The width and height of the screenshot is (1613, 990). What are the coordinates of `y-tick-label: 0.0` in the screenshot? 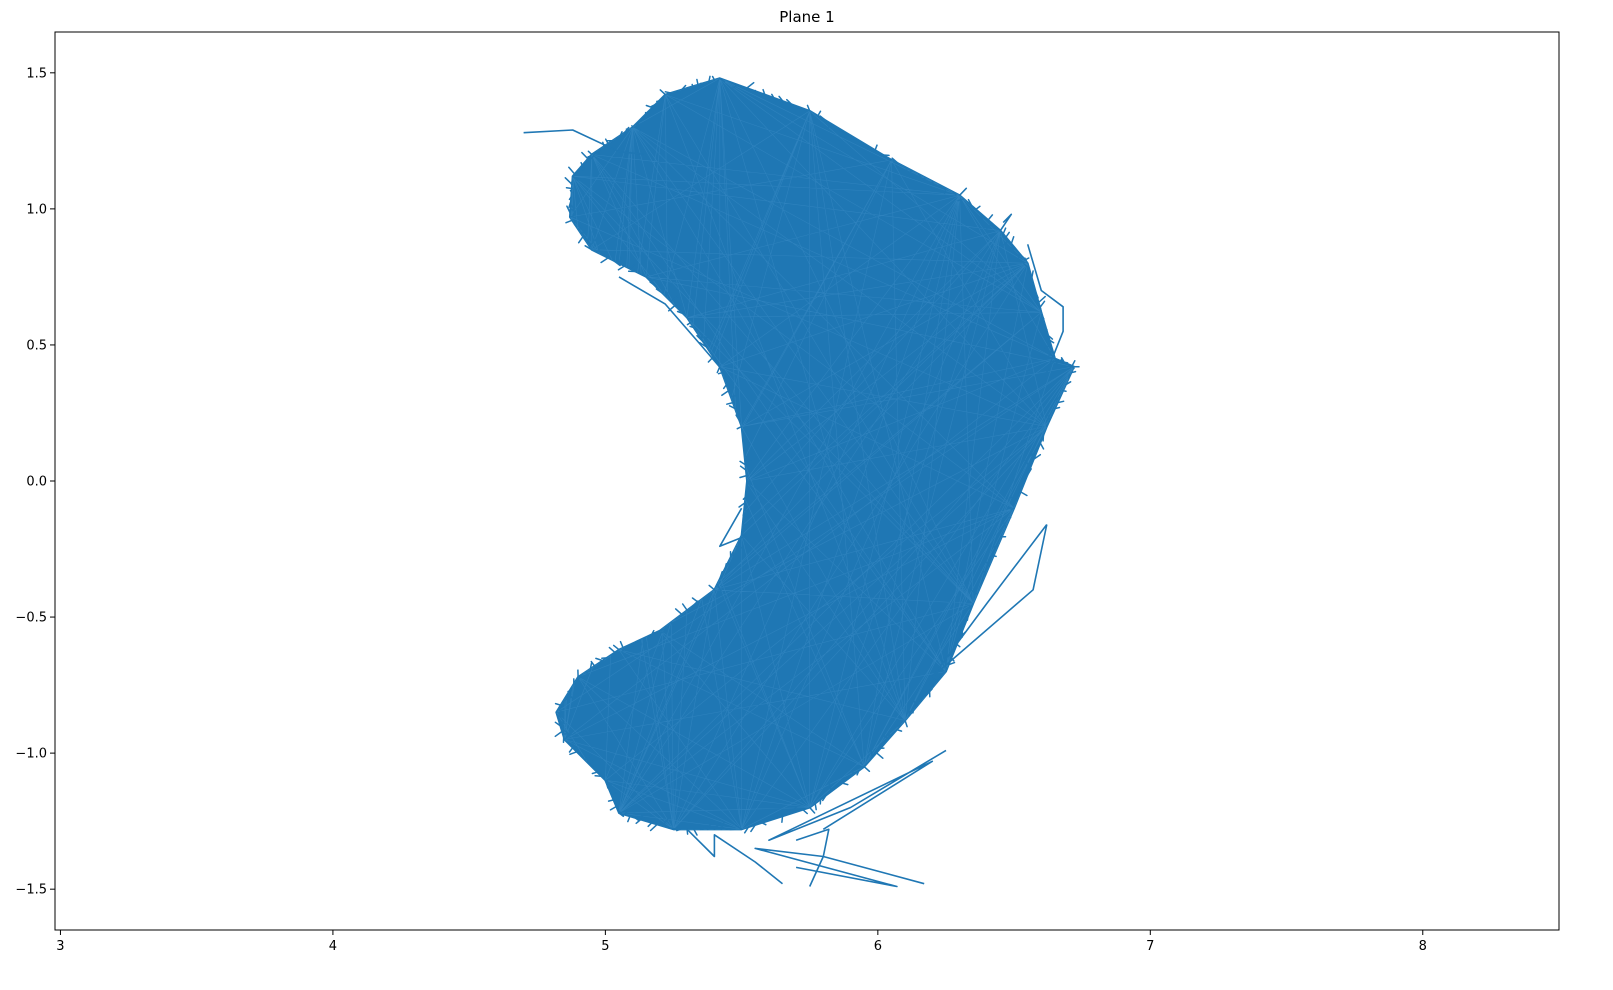 It's located at (36, 482).